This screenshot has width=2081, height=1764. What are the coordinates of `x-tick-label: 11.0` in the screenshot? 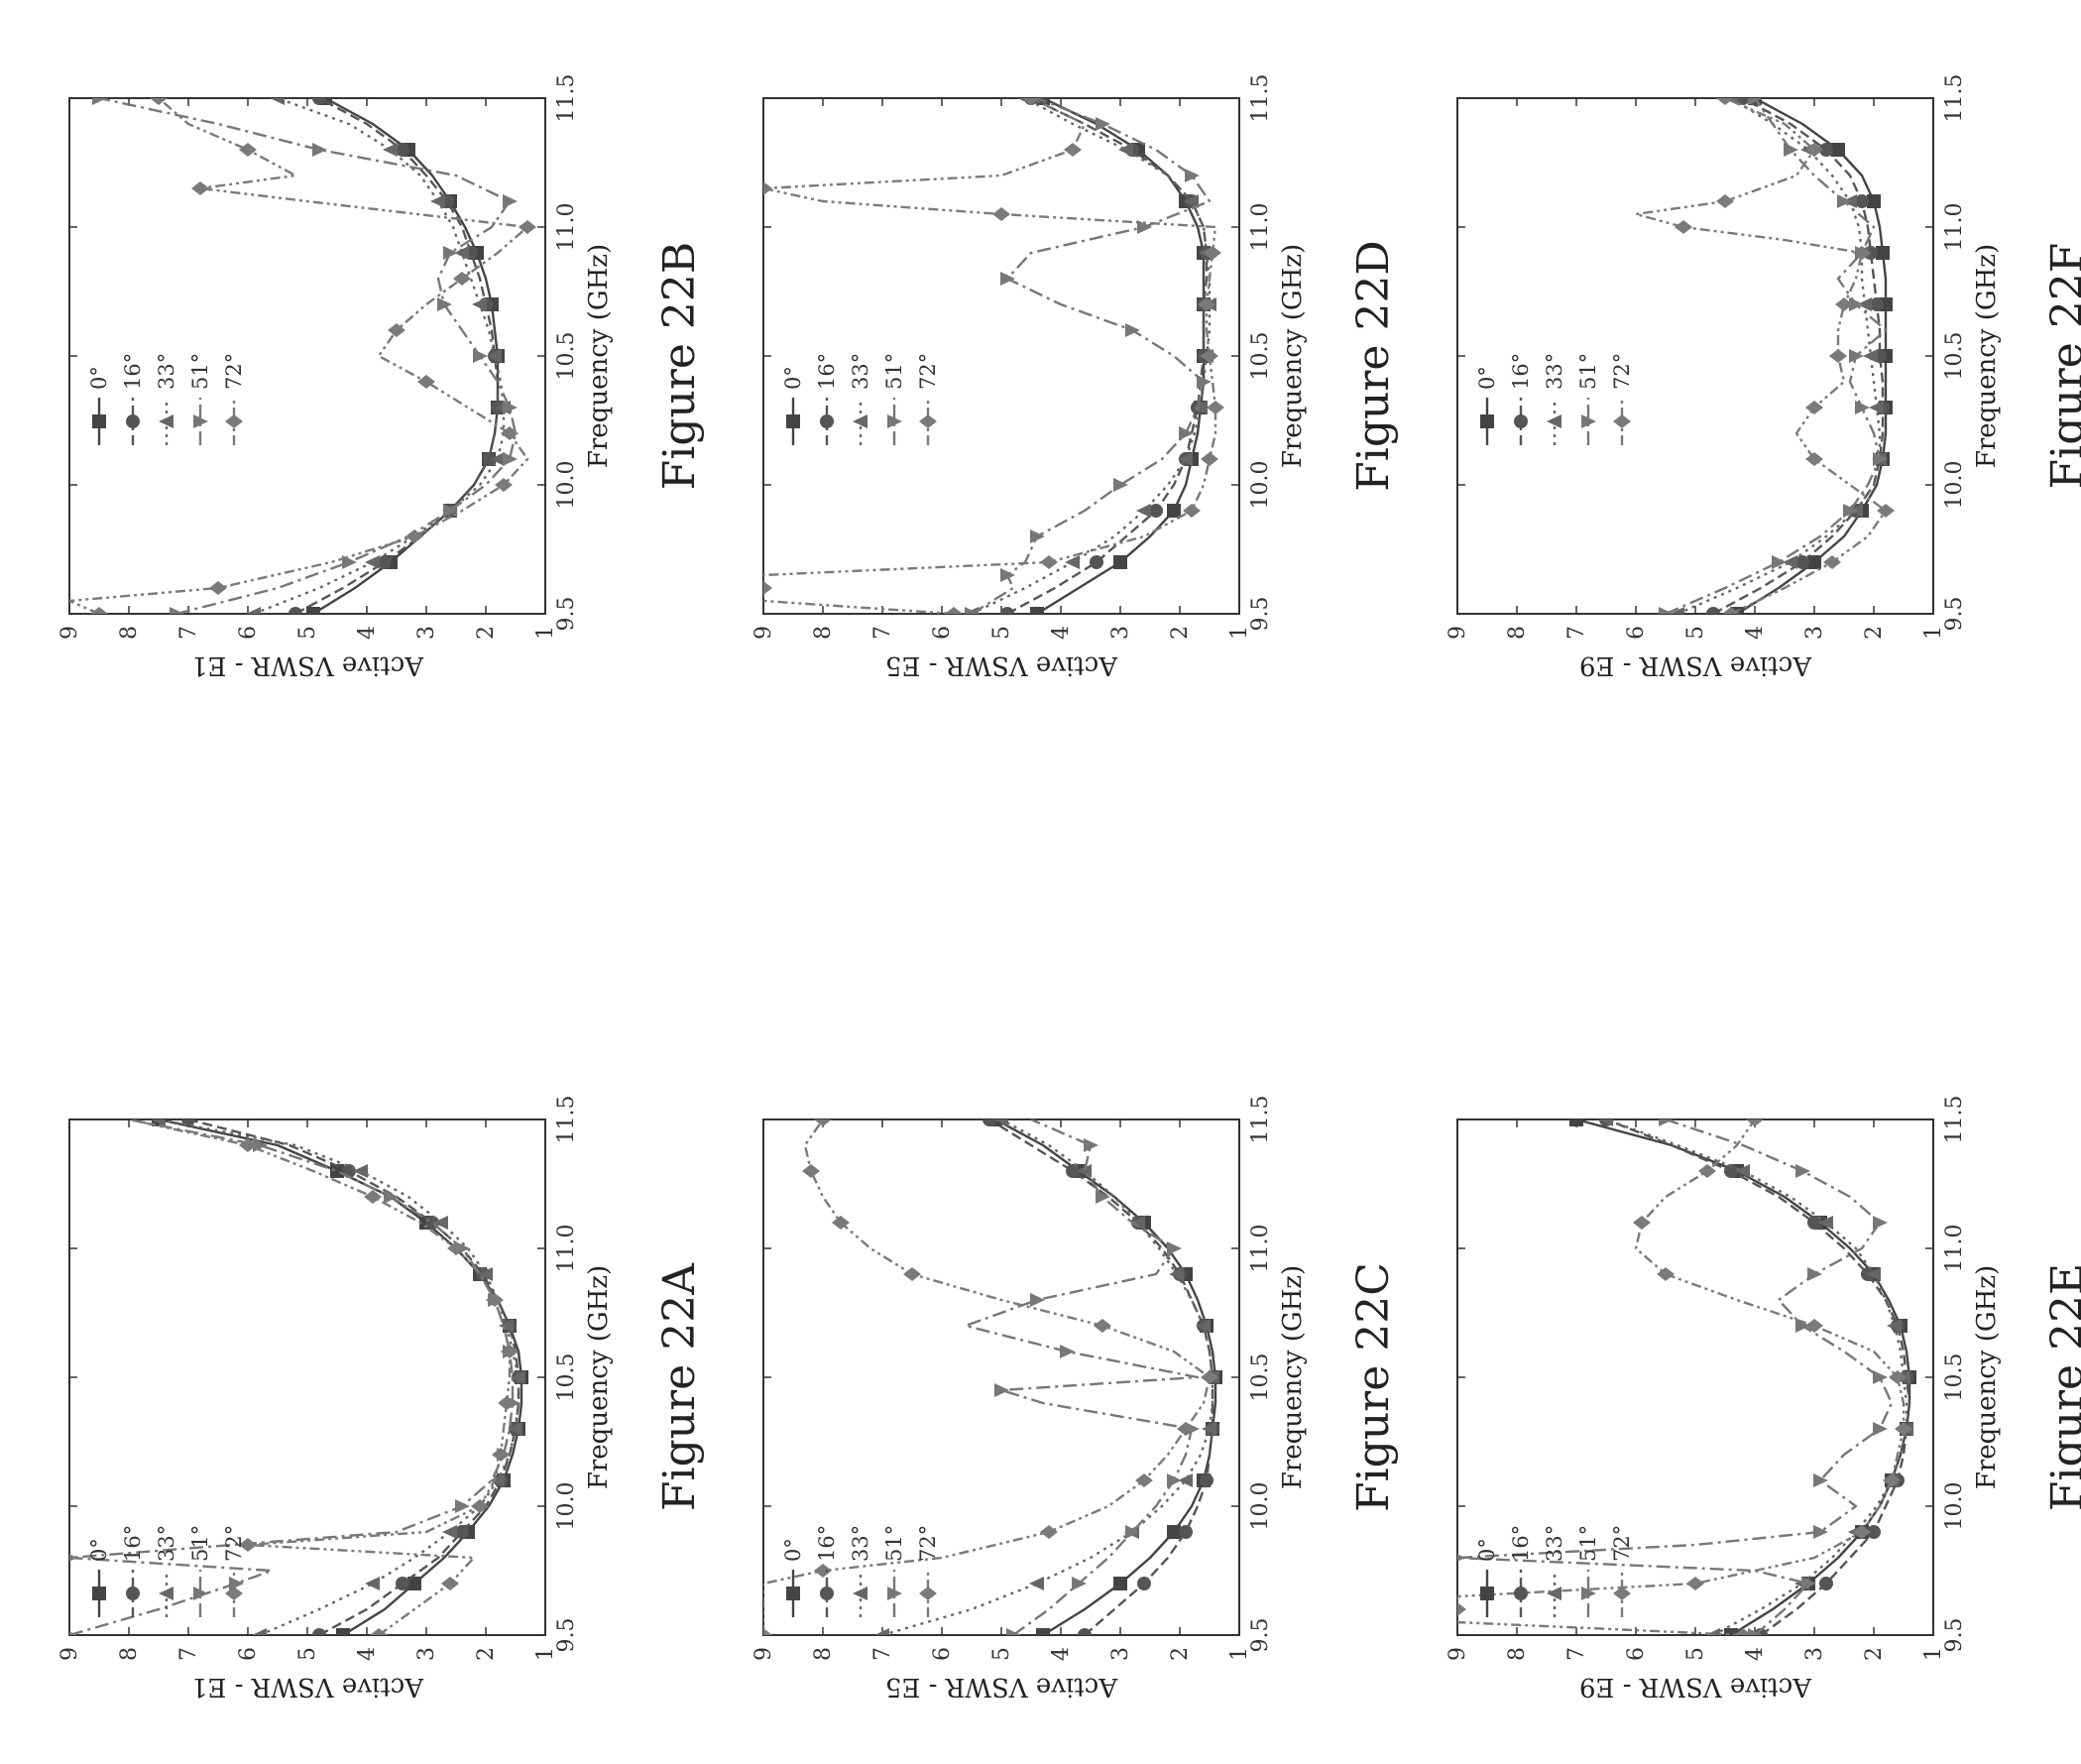 It's located at (567, 1249).